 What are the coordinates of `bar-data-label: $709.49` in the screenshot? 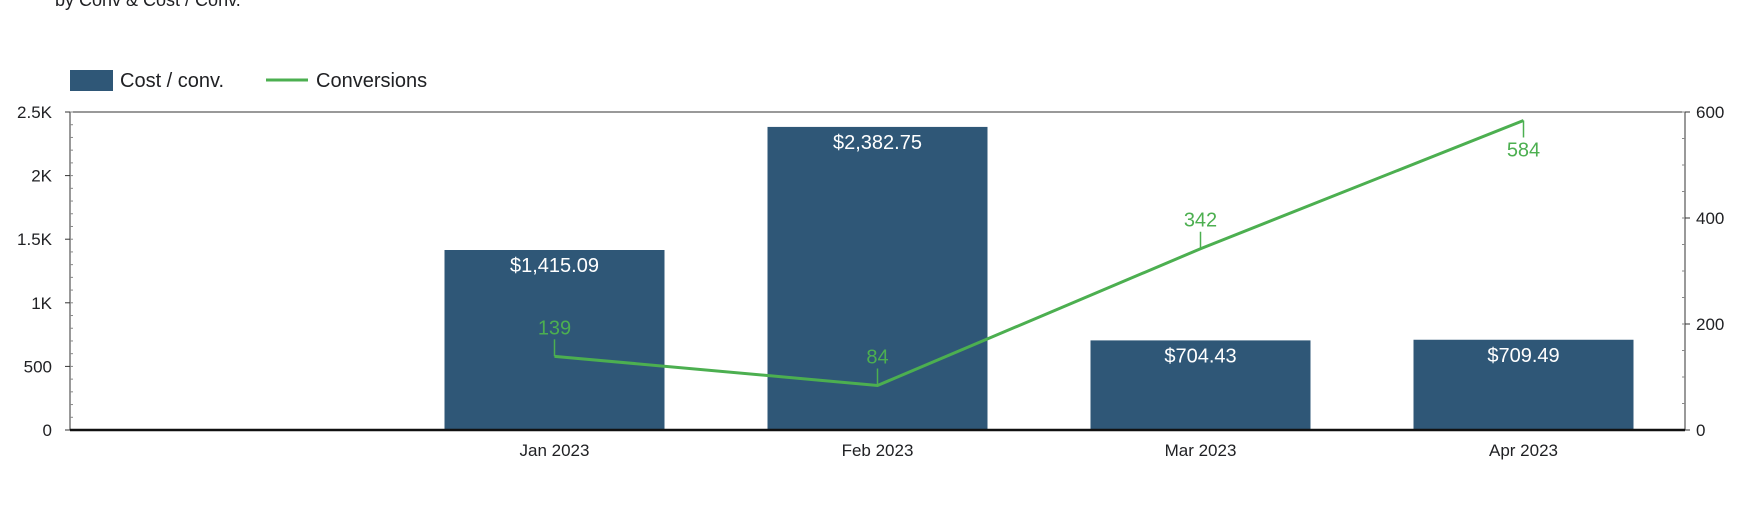 It's located at (1523, 356).